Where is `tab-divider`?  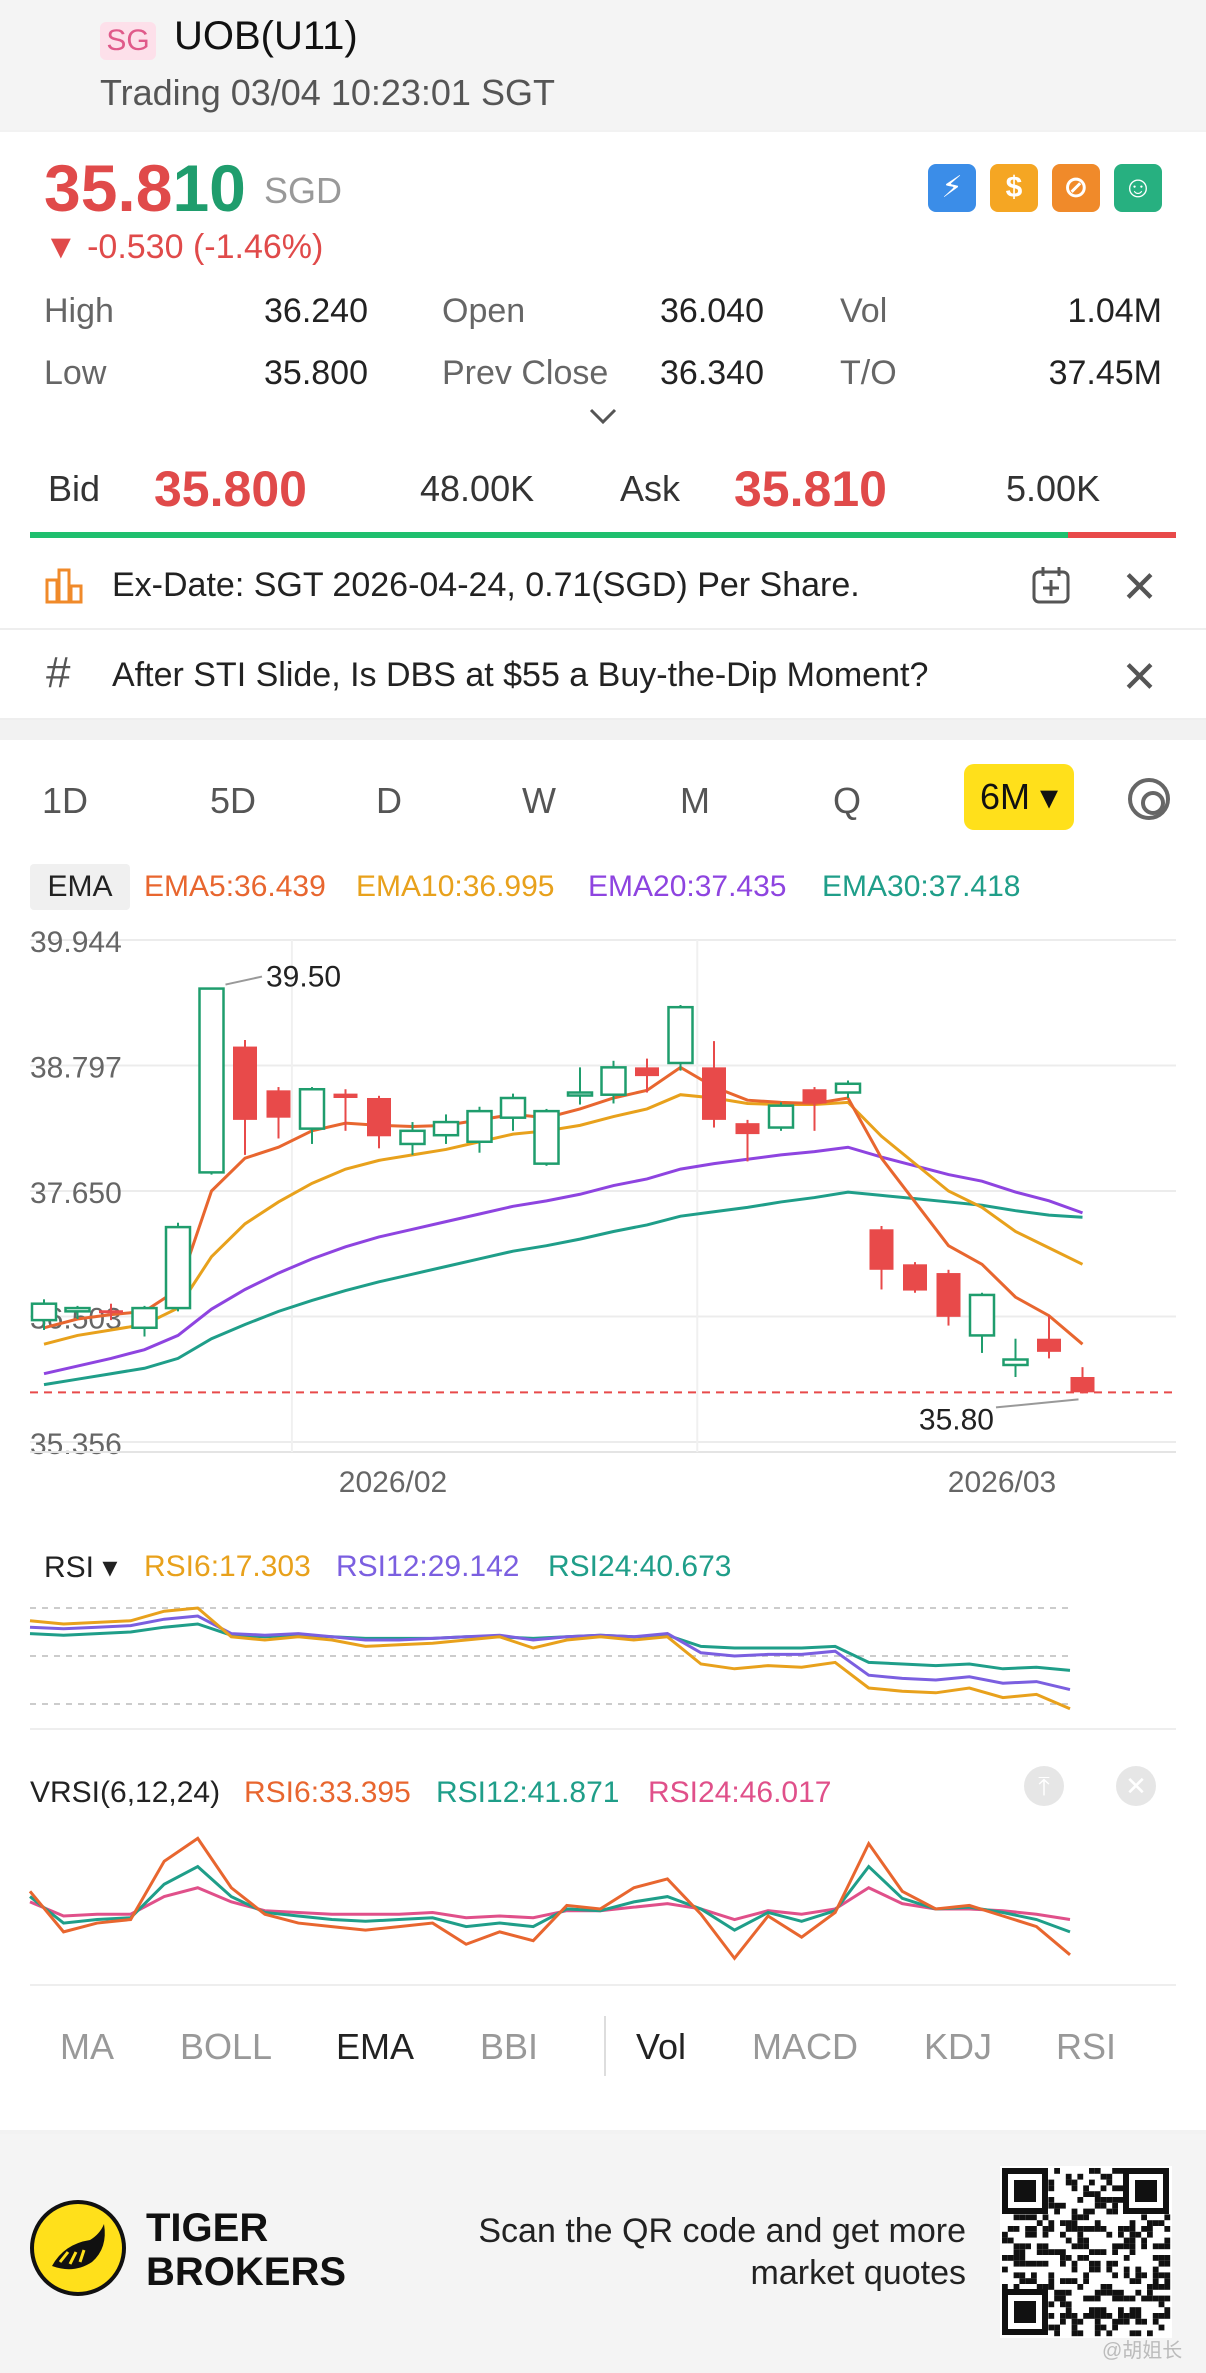
tab-divider is located at coordinates (605, 2046).